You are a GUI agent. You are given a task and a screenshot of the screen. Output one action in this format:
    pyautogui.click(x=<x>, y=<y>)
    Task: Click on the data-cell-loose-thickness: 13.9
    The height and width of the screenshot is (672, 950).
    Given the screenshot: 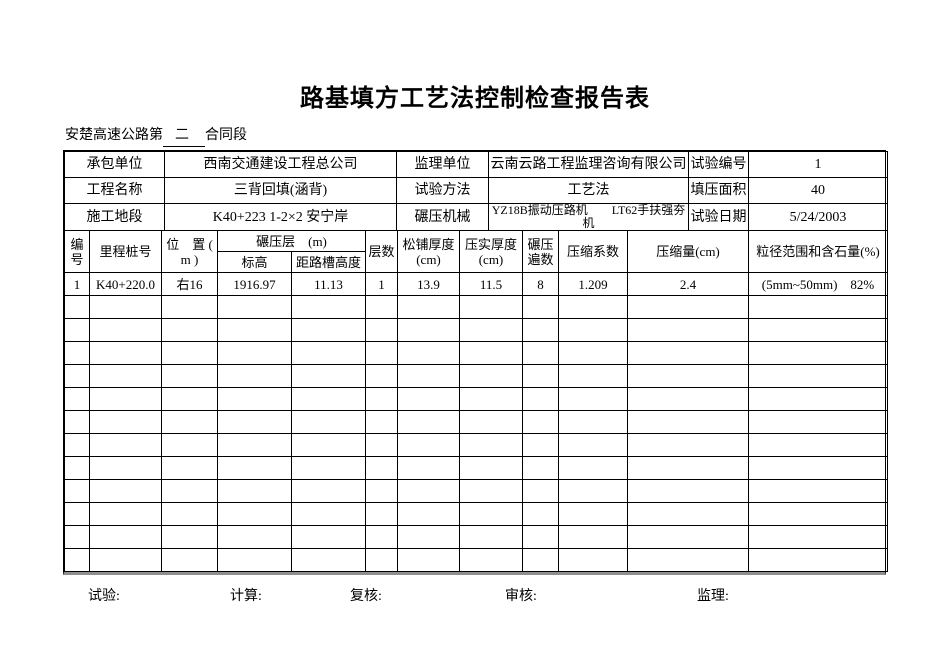 What is the action you would take?
    pyautogui.click(x=428, y=284)
    